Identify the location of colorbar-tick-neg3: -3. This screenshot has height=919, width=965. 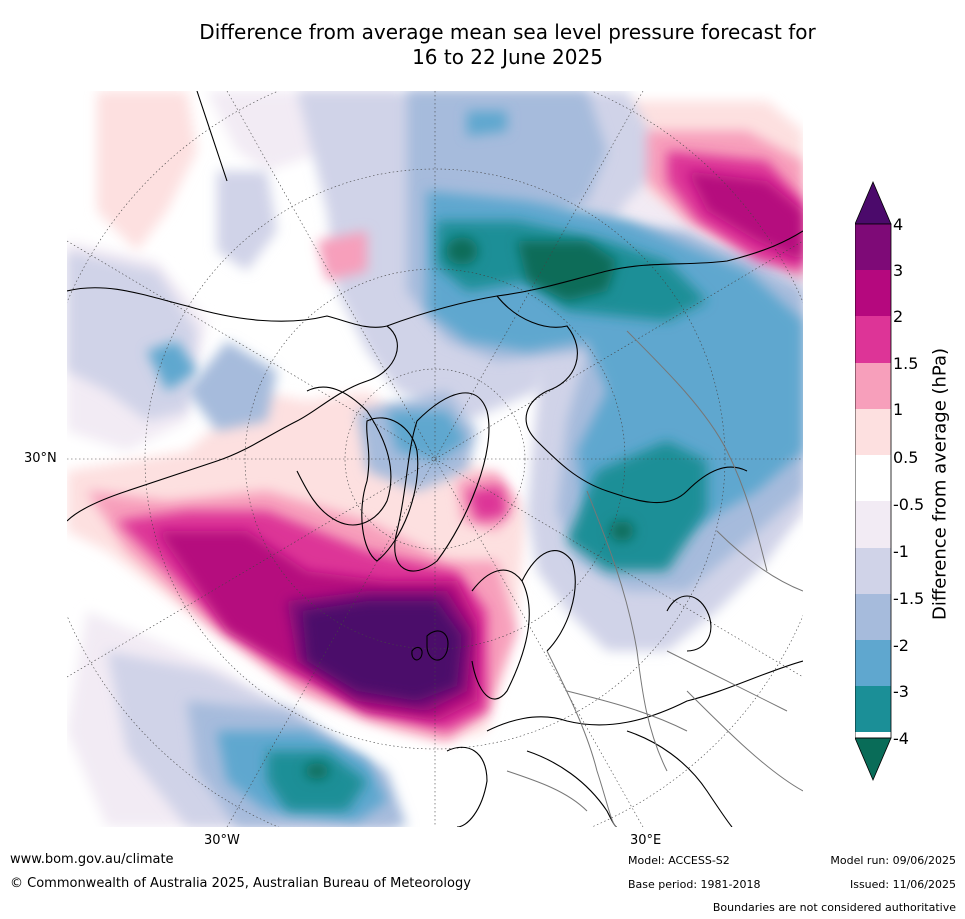
(901, 691).